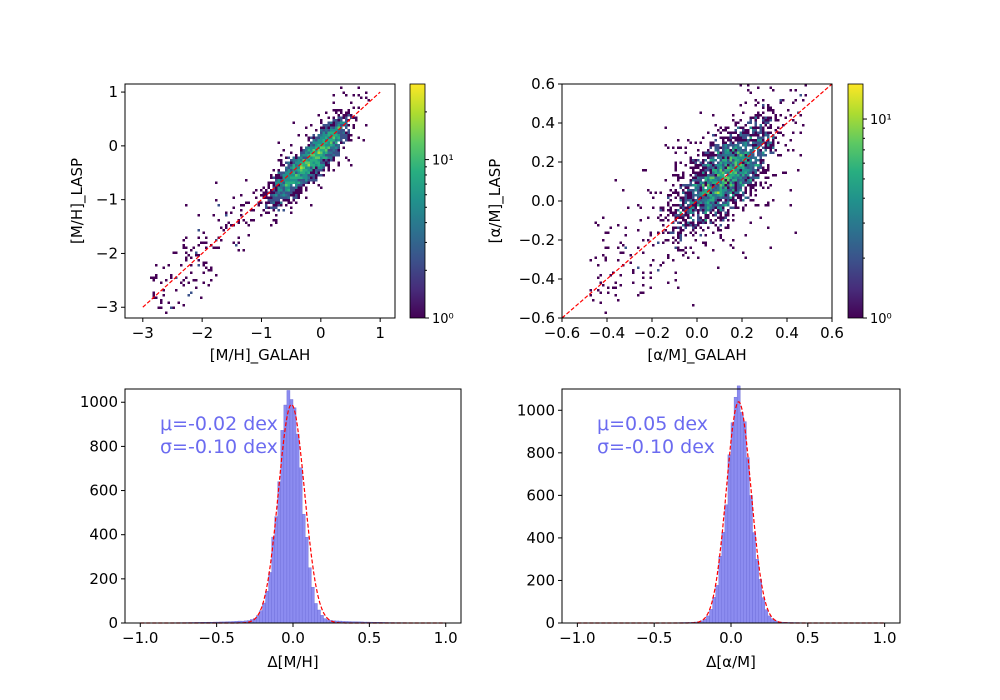 The height and width of the screenshot is (700, 1000). What do you see at coordinates (652, 424) in the screenshot?
I see `mean-annotation: μ=0.05 dex` at bounding box center [652, 424].